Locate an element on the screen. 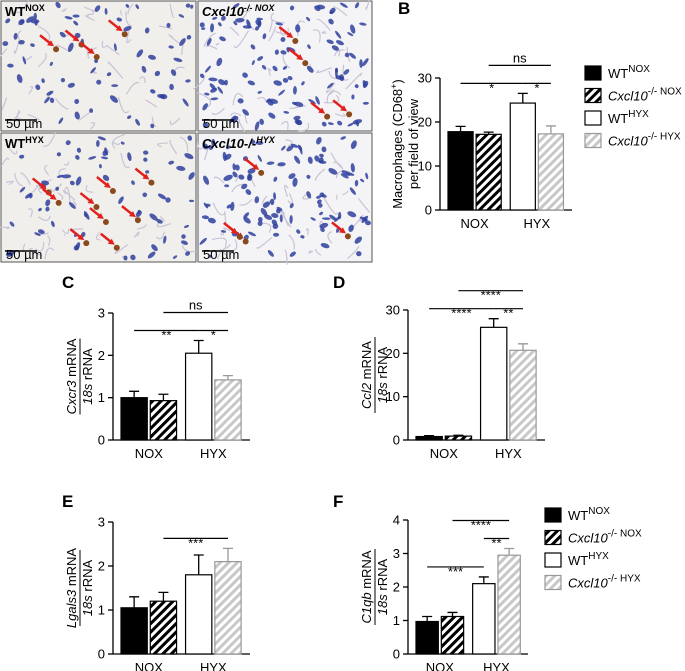  y-label-unit: rRNA is located at coordinates (87, 364).